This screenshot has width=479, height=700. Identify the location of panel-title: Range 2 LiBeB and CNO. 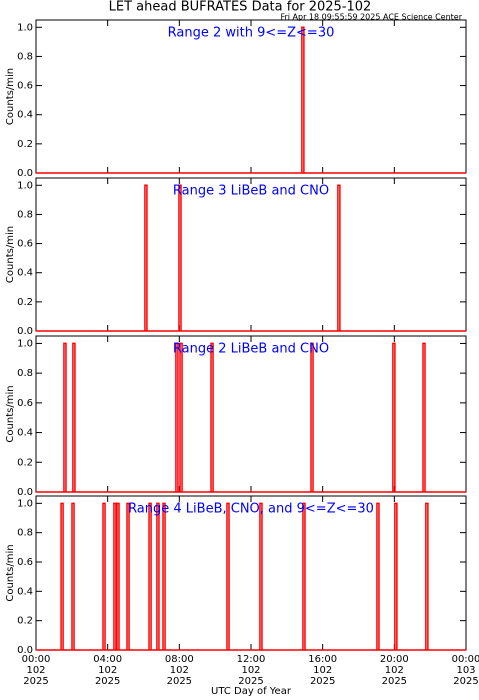
(251, 349).